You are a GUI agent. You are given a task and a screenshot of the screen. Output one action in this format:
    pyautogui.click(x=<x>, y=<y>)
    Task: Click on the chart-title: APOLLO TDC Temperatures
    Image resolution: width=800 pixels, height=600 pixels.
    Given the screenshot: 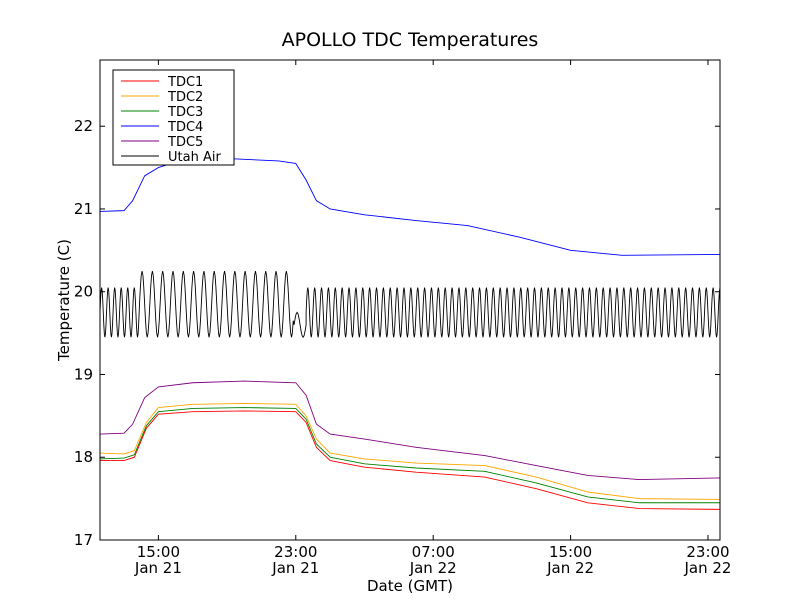 What is the action you would take?
    pyautogui.click(x=410, y=40)
    